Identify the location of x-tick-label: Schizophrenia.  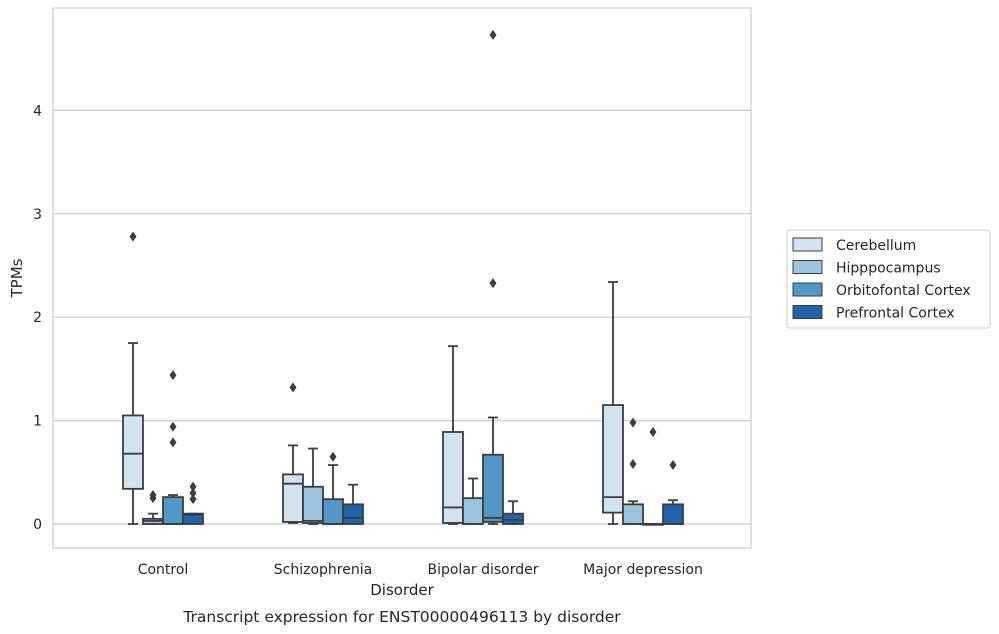
(323, 570).